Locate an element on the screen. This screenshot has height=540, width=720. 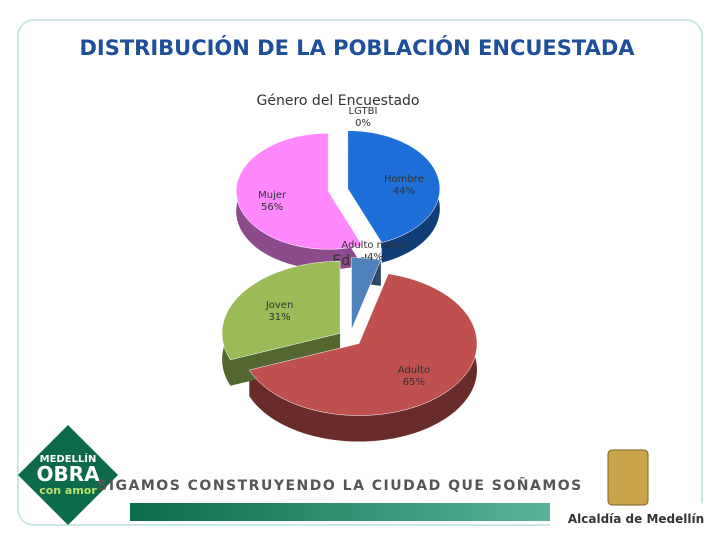
slice-label: Hombre is located at coordinates (404, 179).